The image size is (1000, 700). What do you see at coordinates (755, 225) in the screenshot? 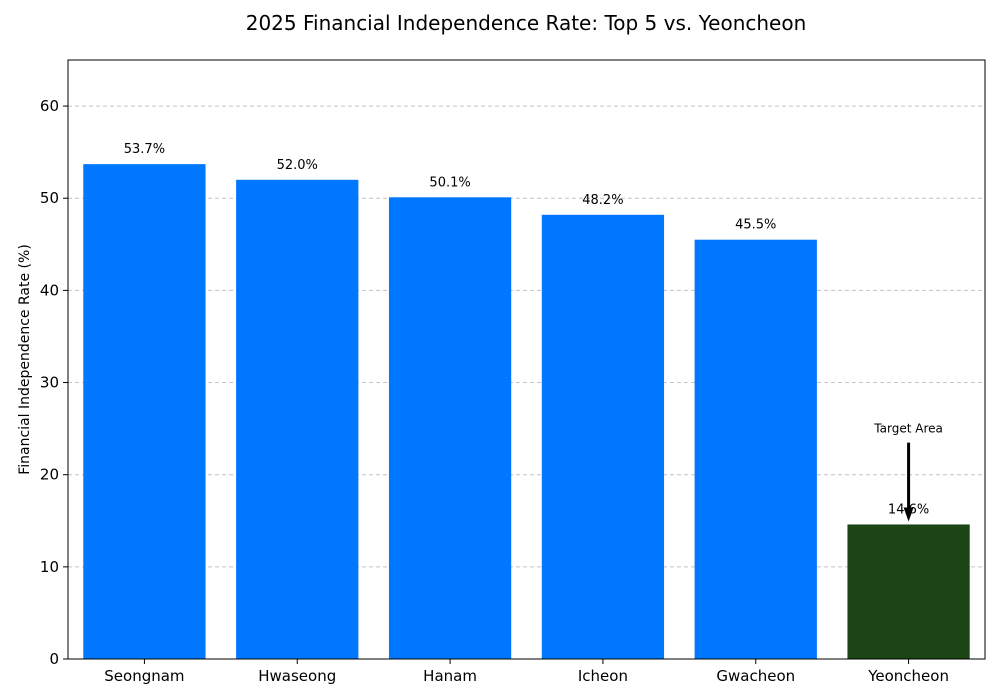
I see `bar-value-label: 45.5%` at bounding box center [755, 225].